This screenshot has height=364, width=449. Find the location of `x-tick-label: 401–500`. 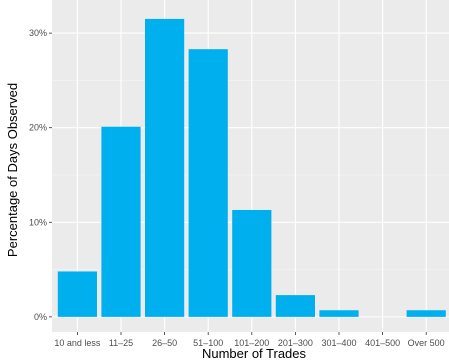

x-tick-label: 401–500 is located at coordinates (382, 343).